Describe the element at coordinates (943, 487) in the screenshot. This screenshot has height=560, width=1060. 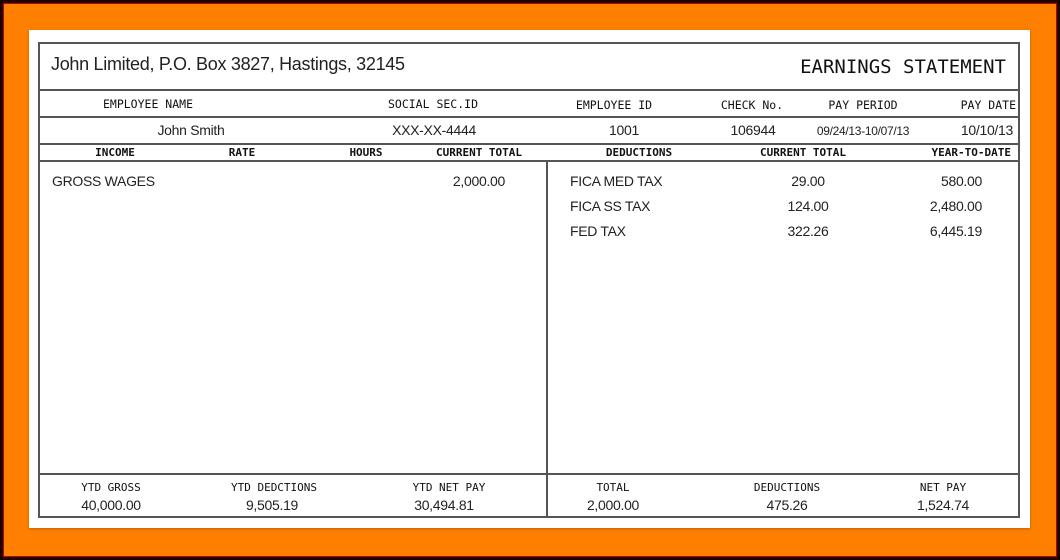
I see `net-pay-label: NET PAY` at that location.